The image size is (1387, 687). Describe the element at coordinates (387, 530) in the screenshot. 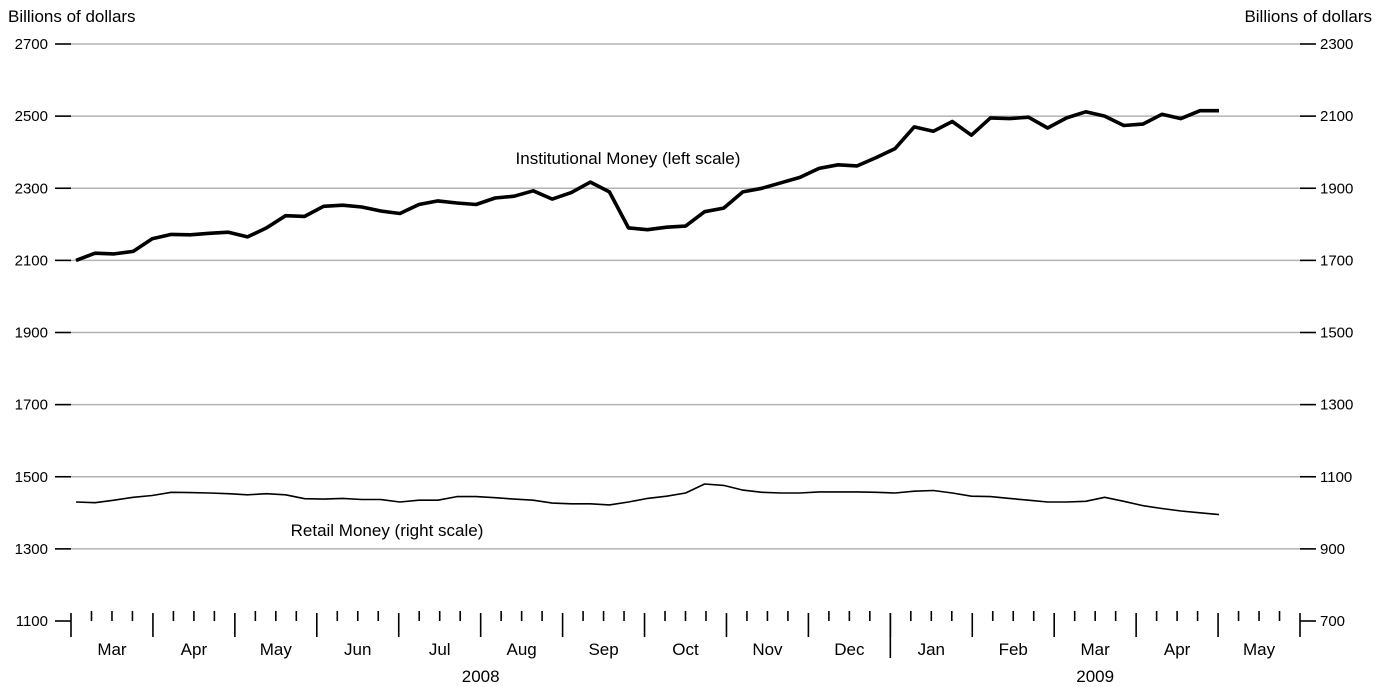

I see `retail-series-label: Retail Money (right scale)` at that location.